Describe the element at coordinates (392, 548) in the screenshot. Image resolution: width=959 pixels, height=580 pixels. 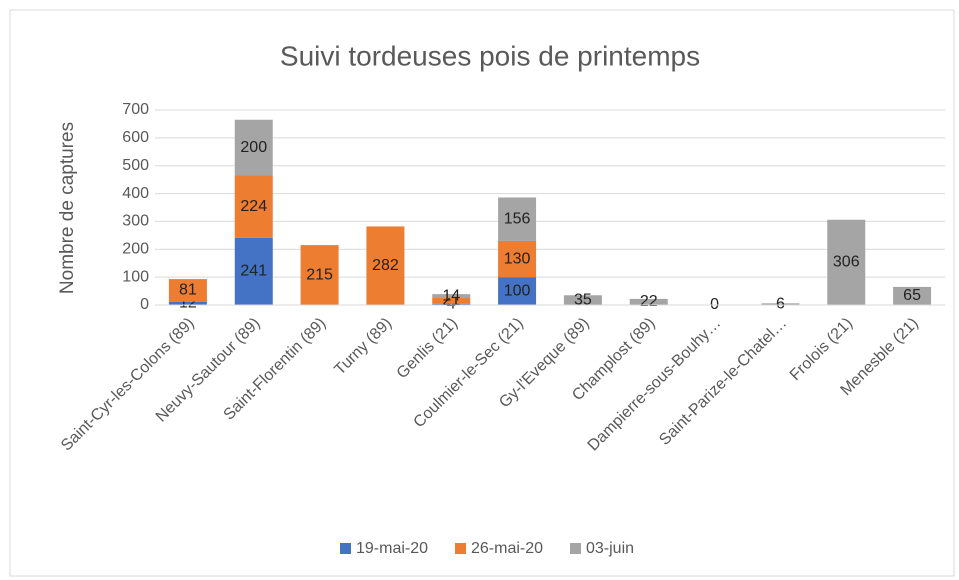
I see `legend-label: 19-mai-20` at that location.